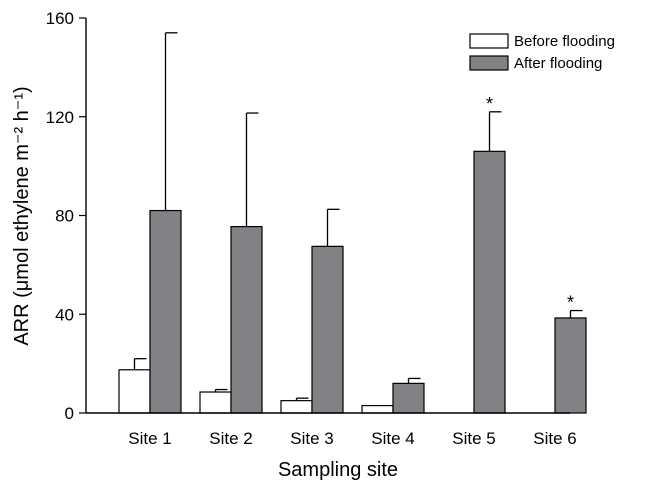  What do you see at coordinates (558, 63) in the screenshot?
I see `legend-label-after: After flooding` at bounding box center [558, 63].